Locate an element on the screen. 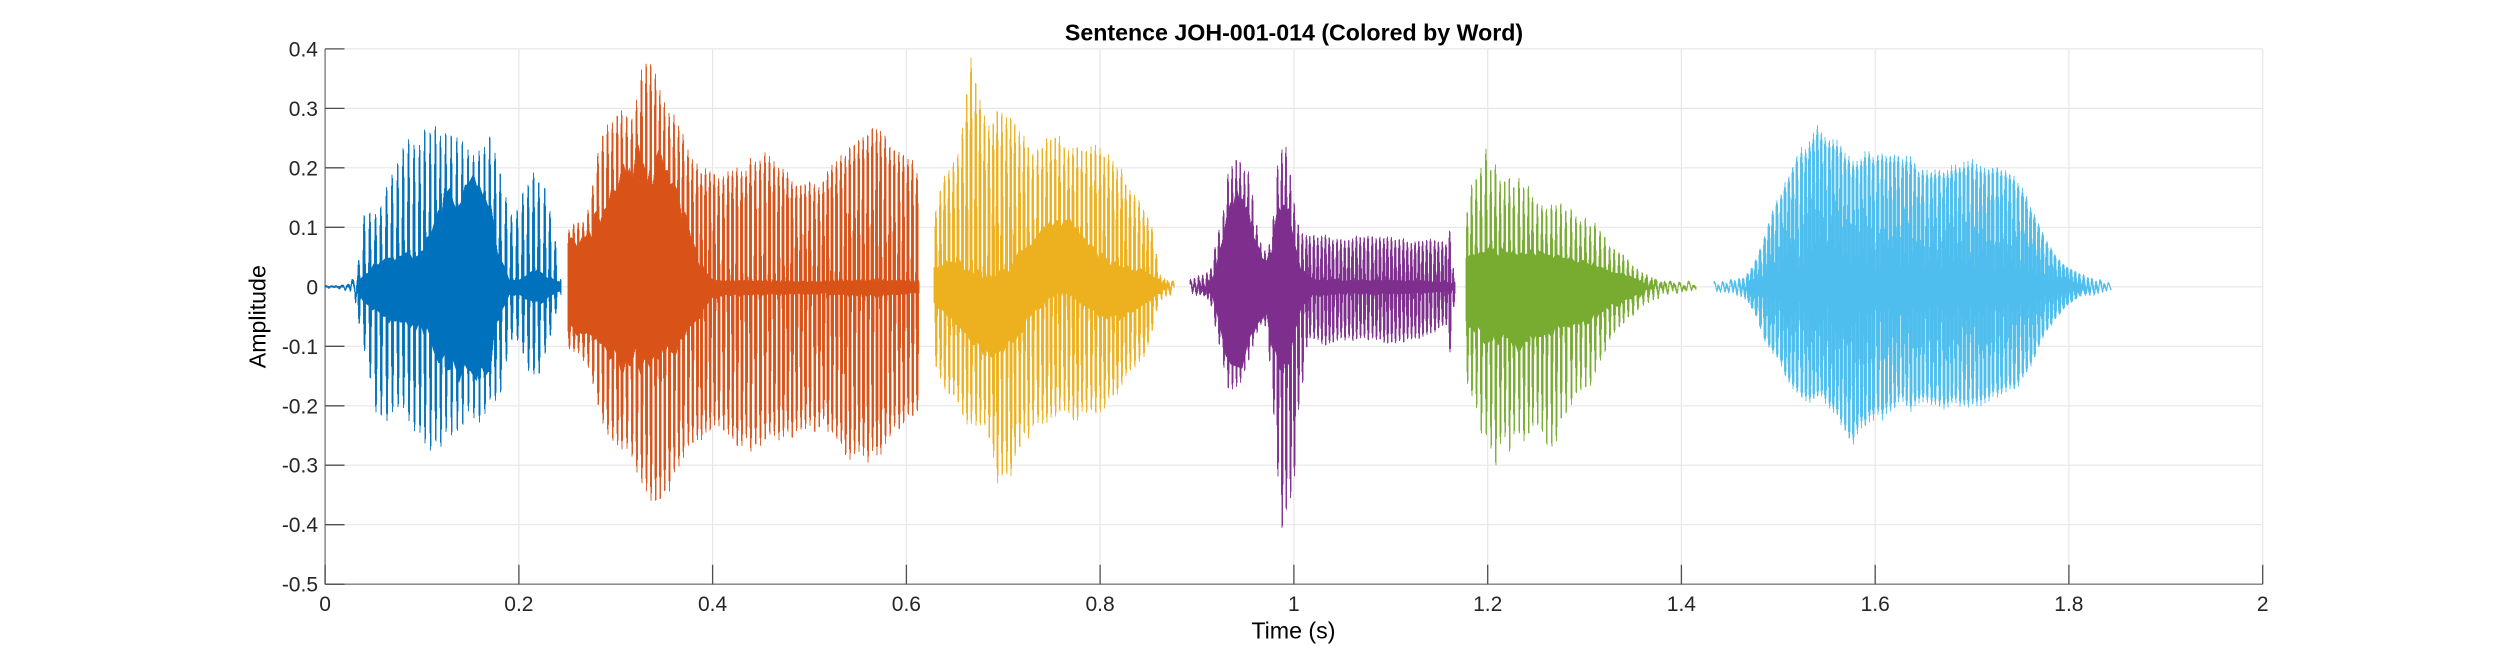 The height and width of the screenshot is (657, 2500). svg-text: -0.1 is located at coordinates (300, 347).